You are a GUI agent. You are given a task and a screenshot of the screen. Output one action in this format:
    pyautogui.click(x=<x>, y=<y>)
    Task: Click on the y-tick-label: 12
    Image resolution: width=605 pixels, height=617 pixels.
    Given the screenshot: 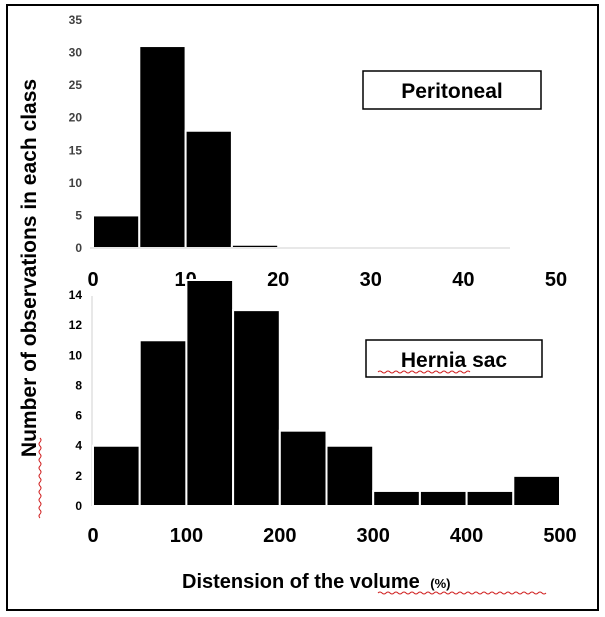 What is the action you would take?
    pyautogui.click(x=76, y=325)
    